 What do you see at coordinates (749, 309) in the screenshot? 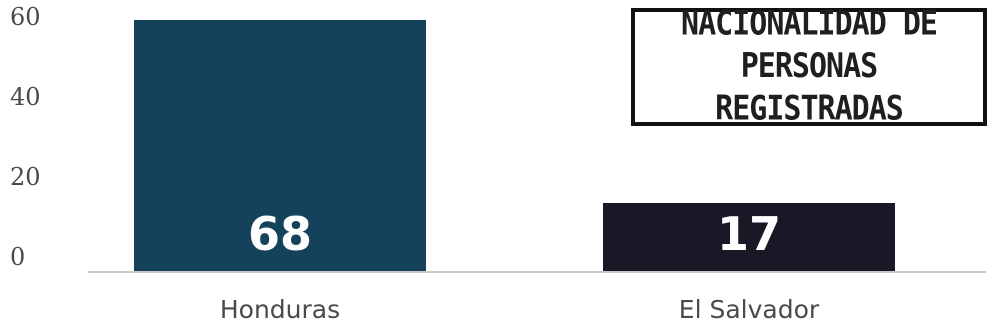
I see `x-tick-label: El Salvador` at bounding box center [749, 309].